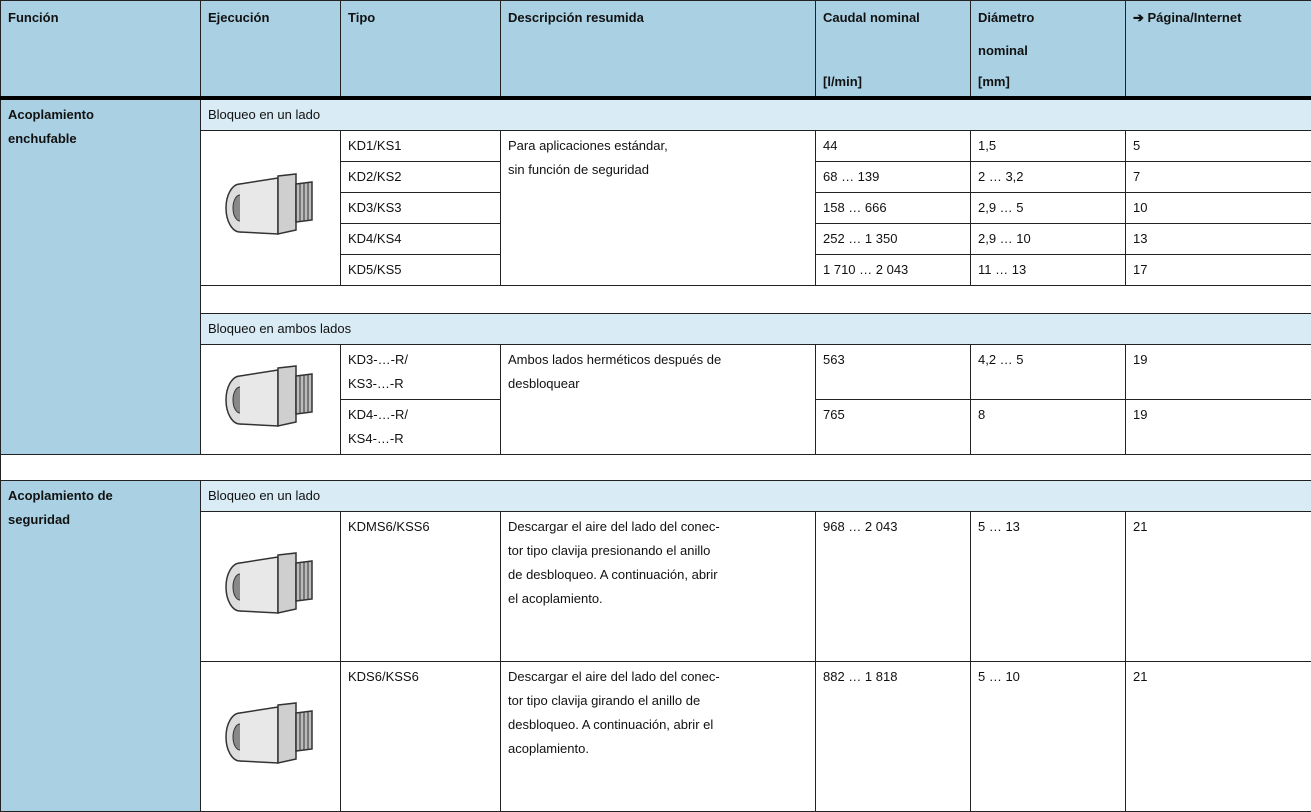  I want to click on page-cell: 10, so click(1218, 208).